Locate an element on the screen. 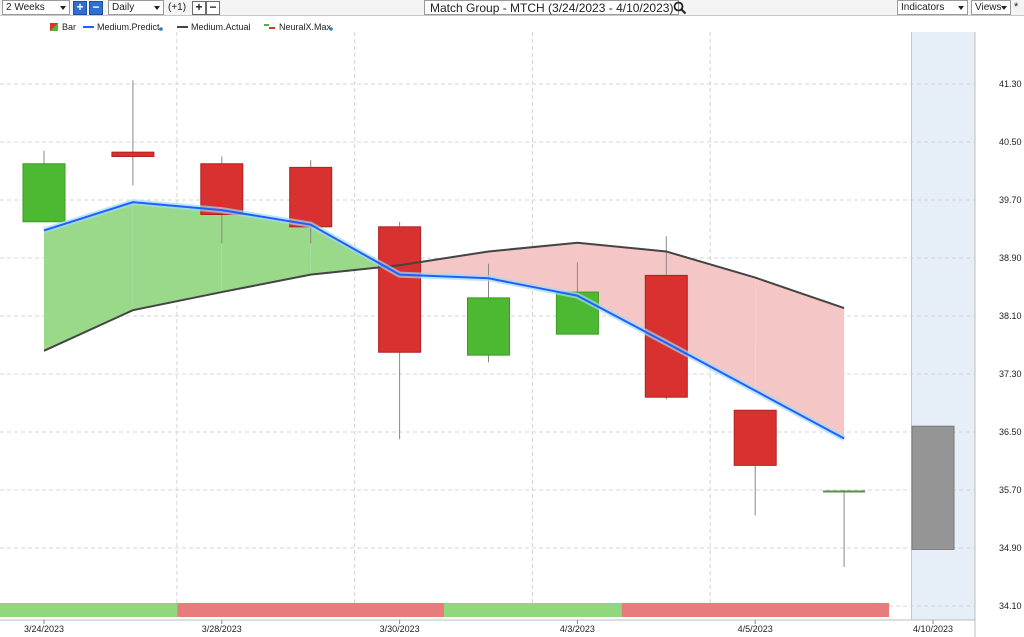  legend-label-bar: Bar is located at coordinates (69, 27).